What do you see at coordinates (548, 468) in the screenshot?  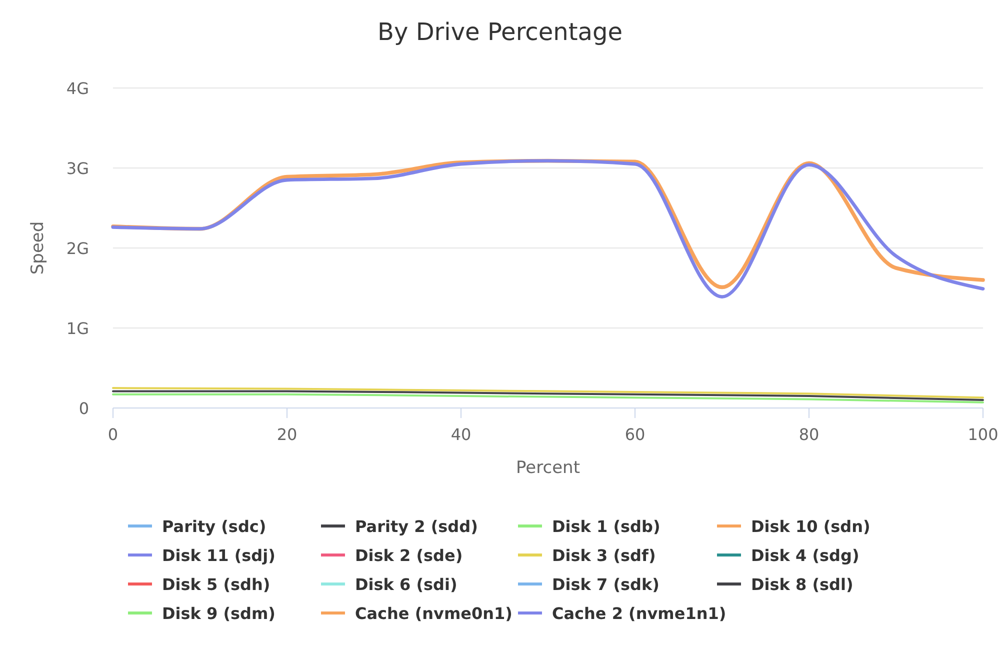 I see `x-axis-title: Percent` at bounding box center [548, 468].